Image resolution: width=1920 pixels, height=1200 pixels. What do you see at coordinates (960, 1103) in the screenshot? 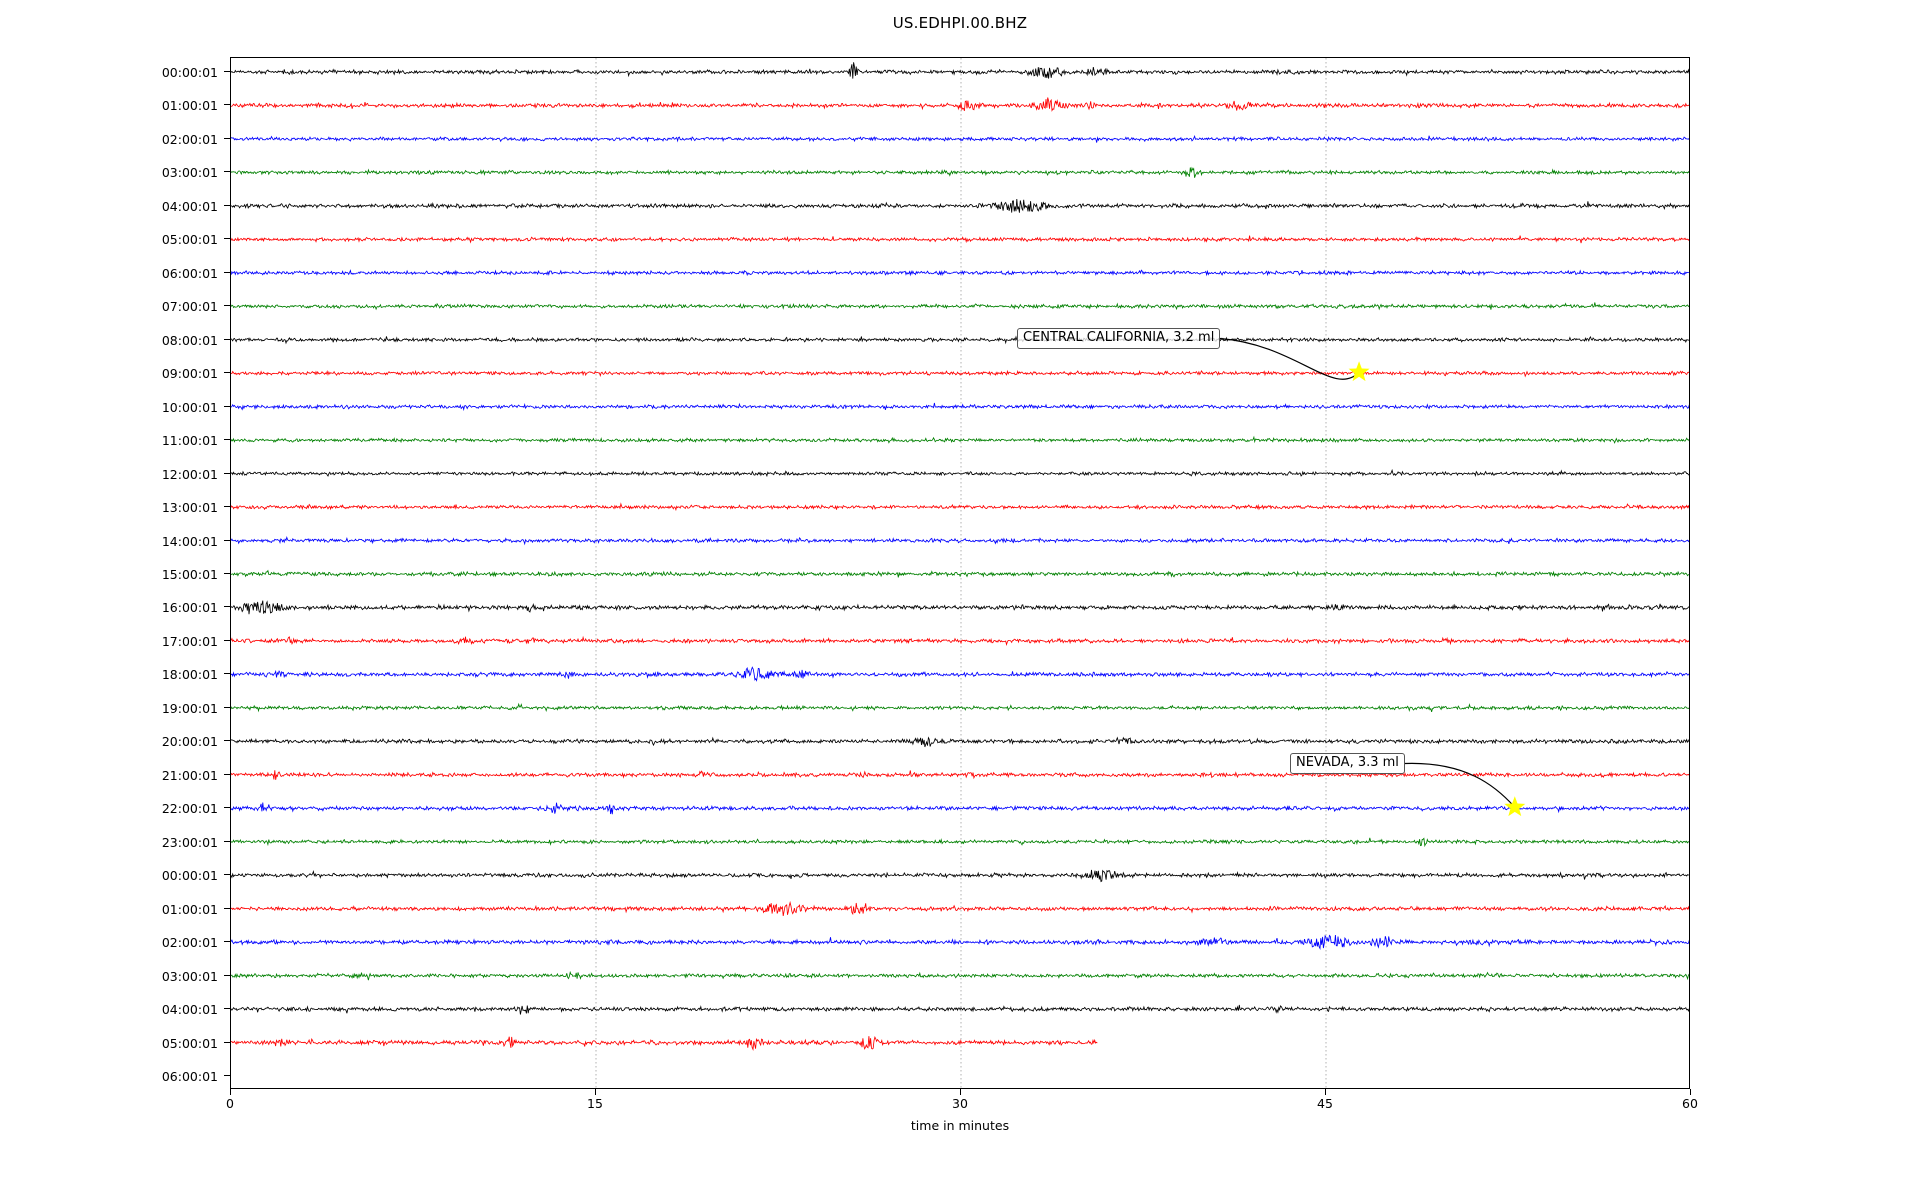
I see `x-axis-tick-label: 30` at bounding box center [960, 1103].